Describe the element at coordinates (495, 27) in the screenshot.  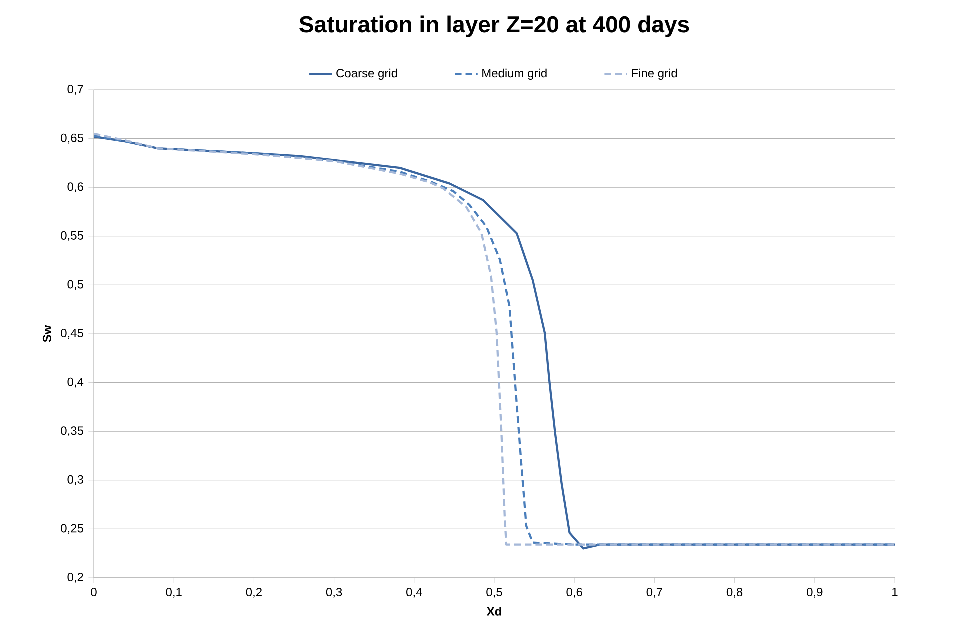
I see `chart-title: Saturation in layer Z=20 at 400 days` at that location.